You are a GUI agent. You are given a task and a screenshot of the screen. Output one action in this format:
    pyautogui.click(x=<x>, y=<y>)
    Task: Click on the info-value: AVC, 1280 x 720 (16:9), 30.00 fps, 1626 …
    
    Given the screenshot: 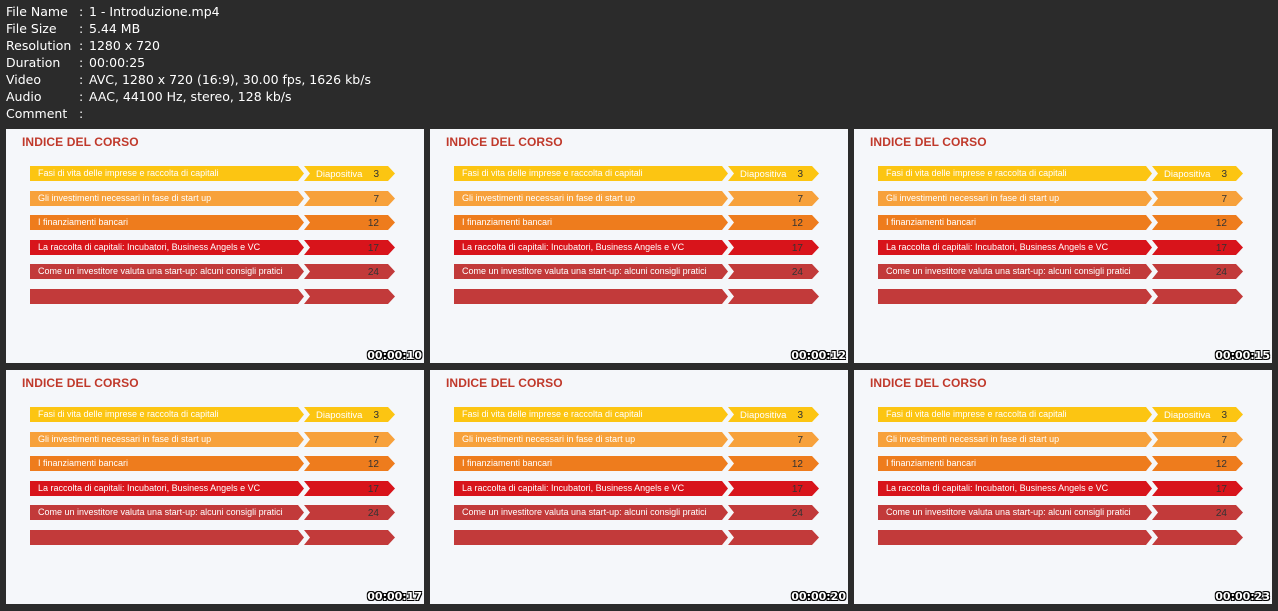 What is the action you would take?
    pyautogui.click(x=230, y=79)
    